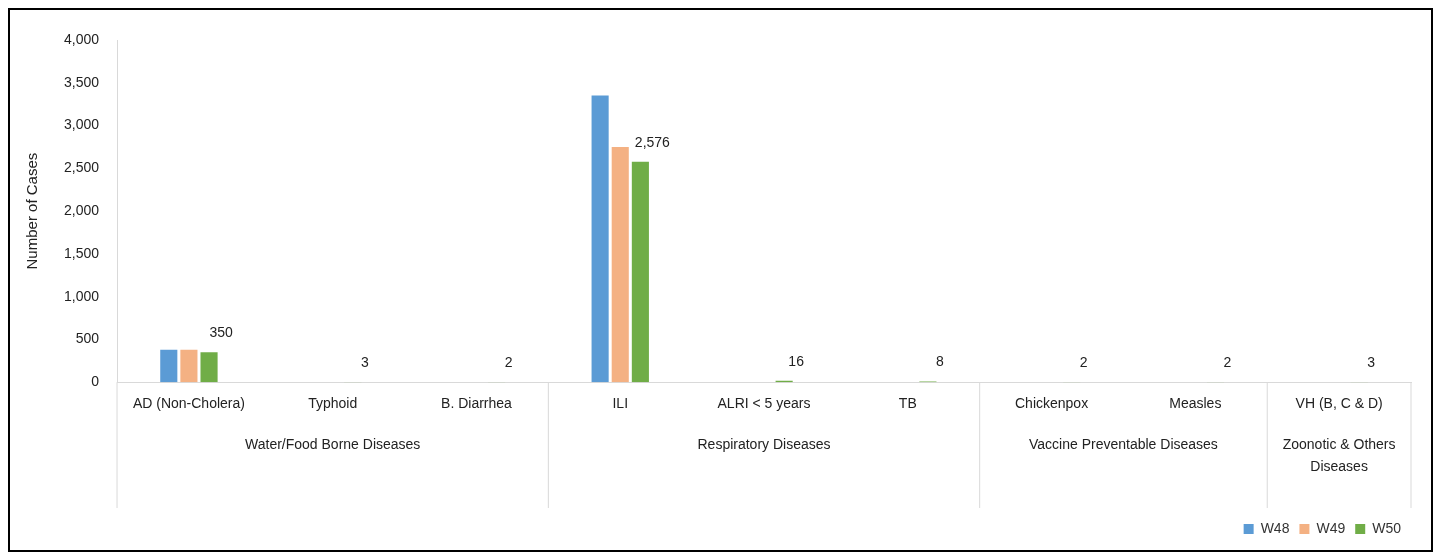 The width and height of the screenshot is (1441, 560). What do you see at coordinates (81, 81) in the screenshot?
I see `y-tick-label: 3,500` at bounding box center [81, 81].